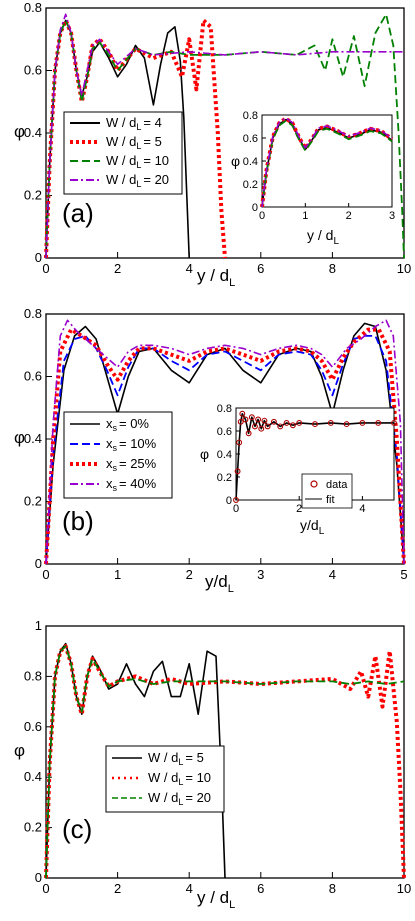 The image size is (415, 921). I want to click on ylabel-a: φ, so click(19, 131).